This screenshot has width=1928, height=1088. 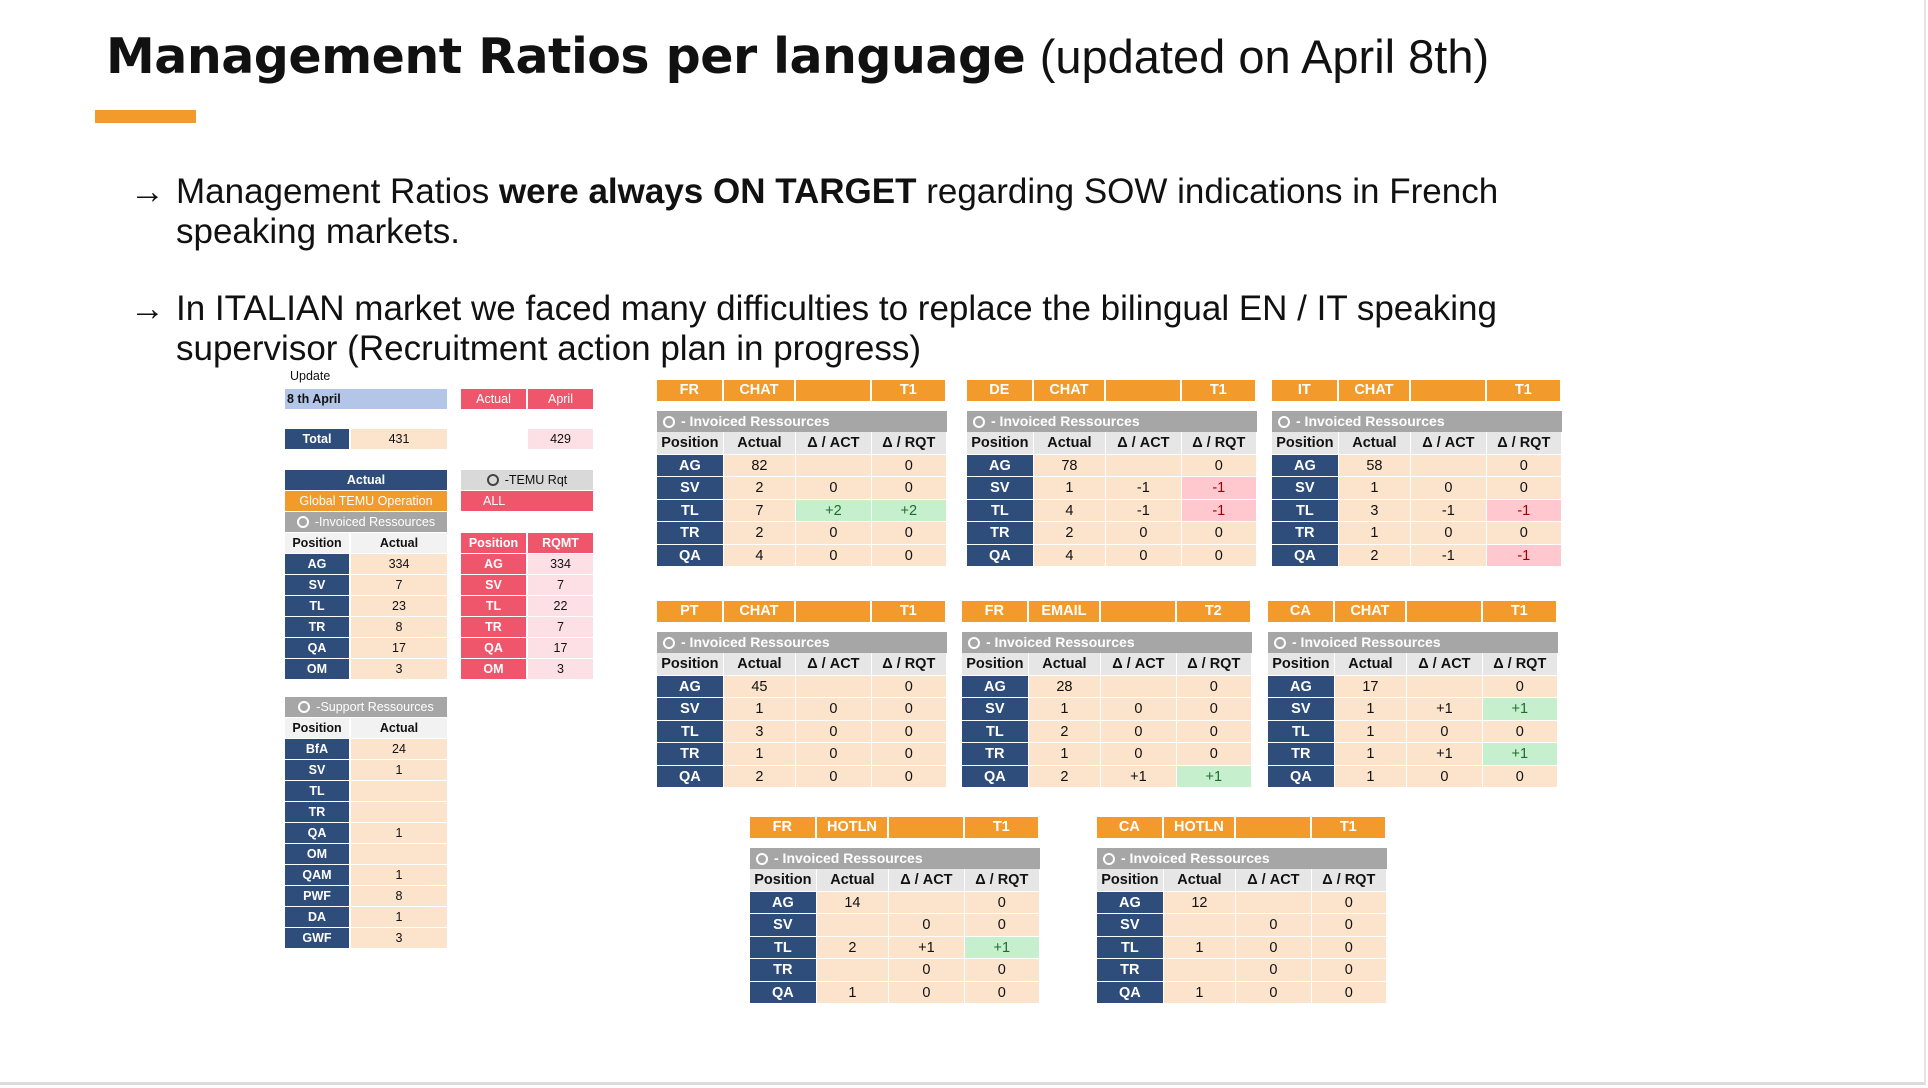 I want to click on rqmt-position-header: Position, so click(x=493, y=543).